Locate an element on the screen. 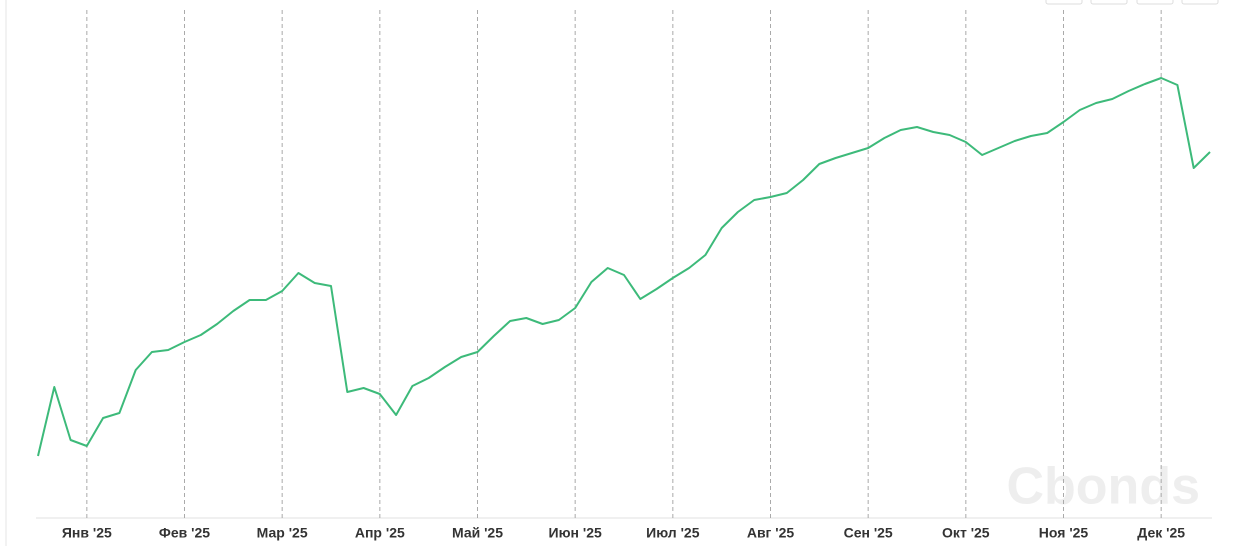  x-tick-label: Июн '25 is located at coordinates (575, 533).